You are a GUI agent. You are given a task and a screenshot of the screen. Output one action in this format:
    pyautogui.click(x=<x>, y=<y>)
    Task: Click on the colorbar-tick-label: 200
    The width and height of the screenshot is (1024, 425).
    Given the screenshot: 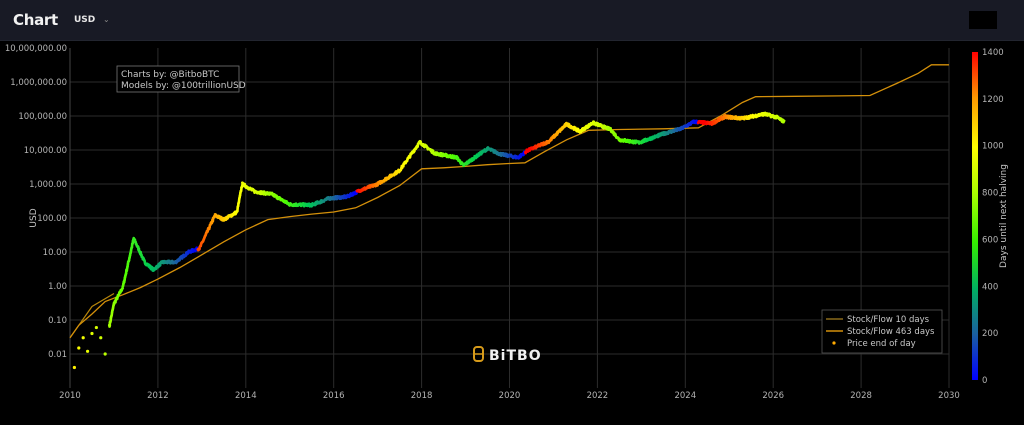 What is the action you would take?
    pyautogui.click(x=990, y=334)
    